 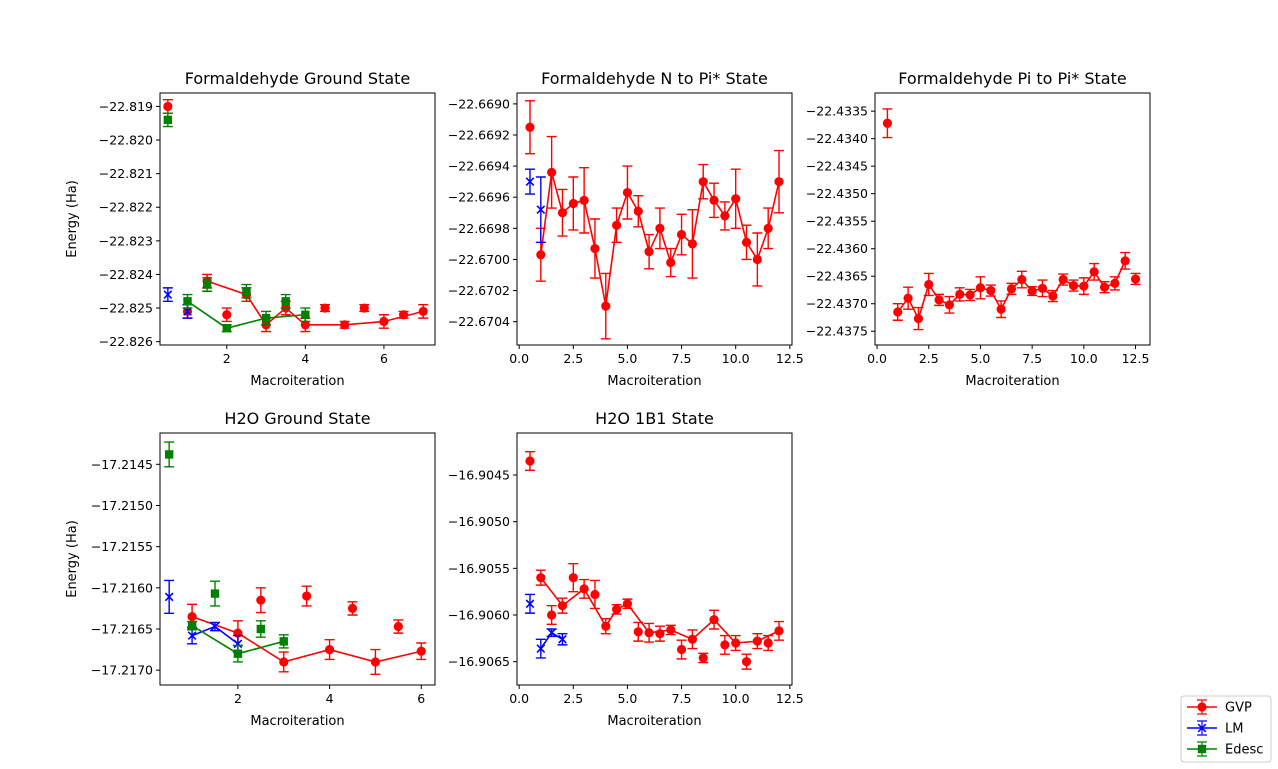 What do you see at coordinates (1238, 708) in the screenshot?
I see `legend-label: GVP` at bounding box center [1238, 708].